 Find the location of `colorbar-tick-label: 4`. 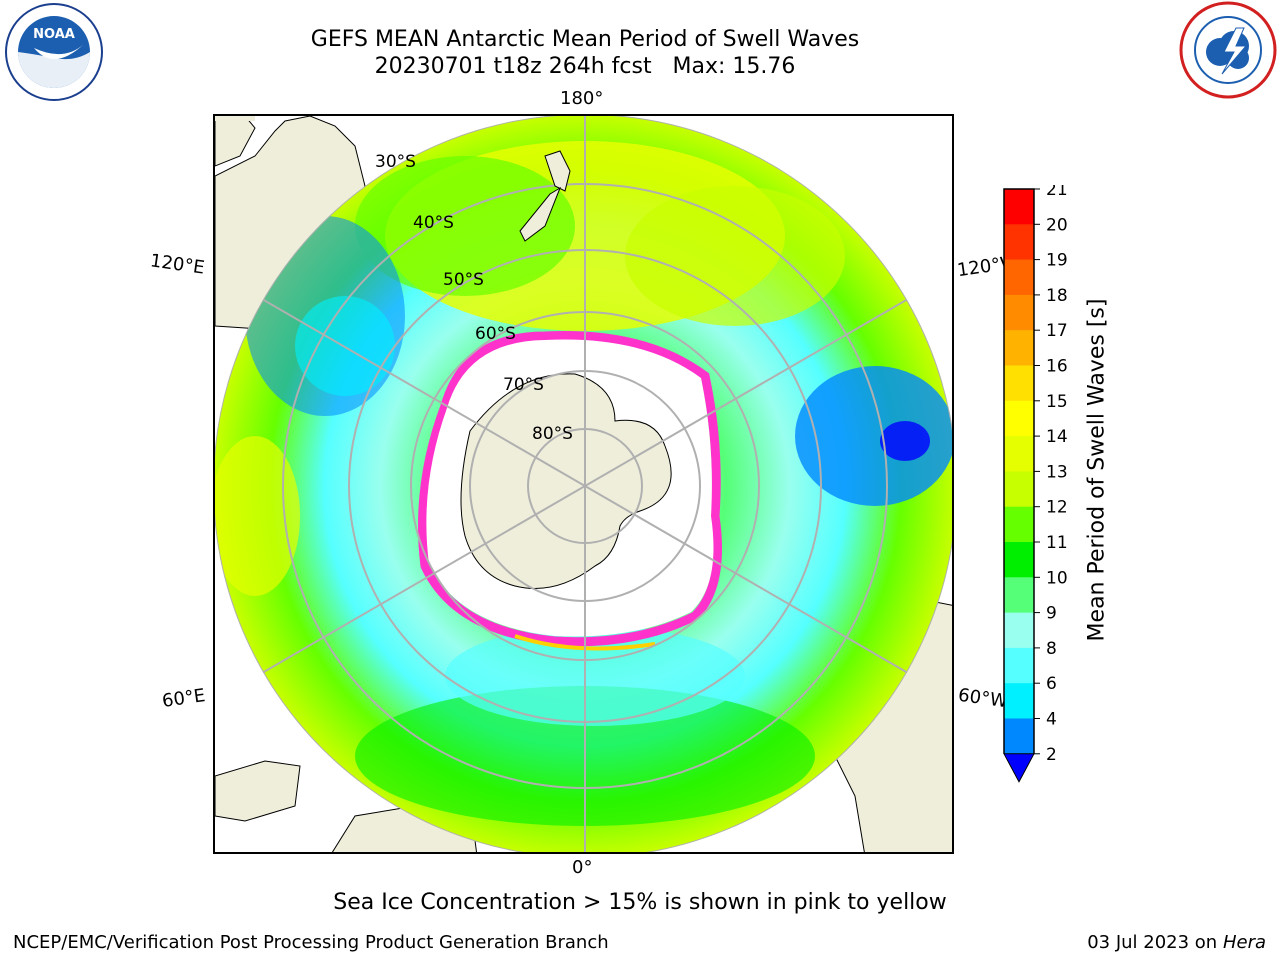

colorbar-tick-label: 4 is located at coordinates (1051, 720).